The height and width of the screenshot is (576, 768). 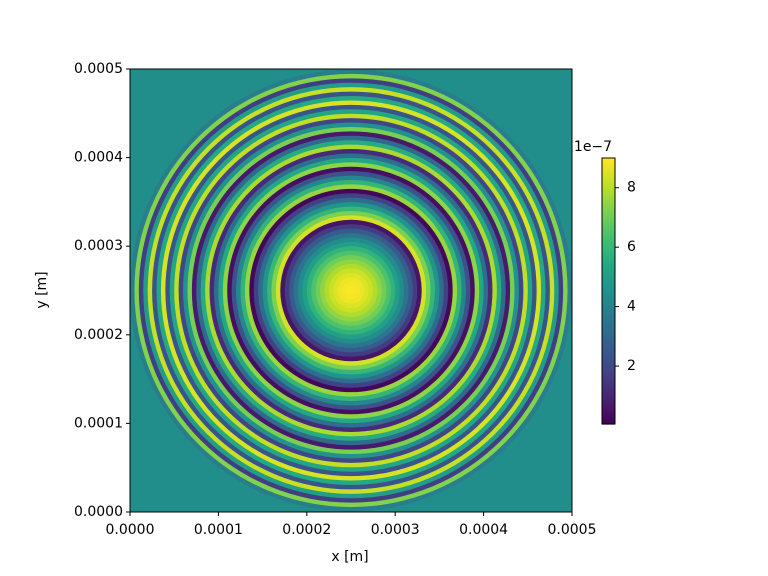 I want to click on y-tick-label: 0.0005, so click(x=98, y=69).